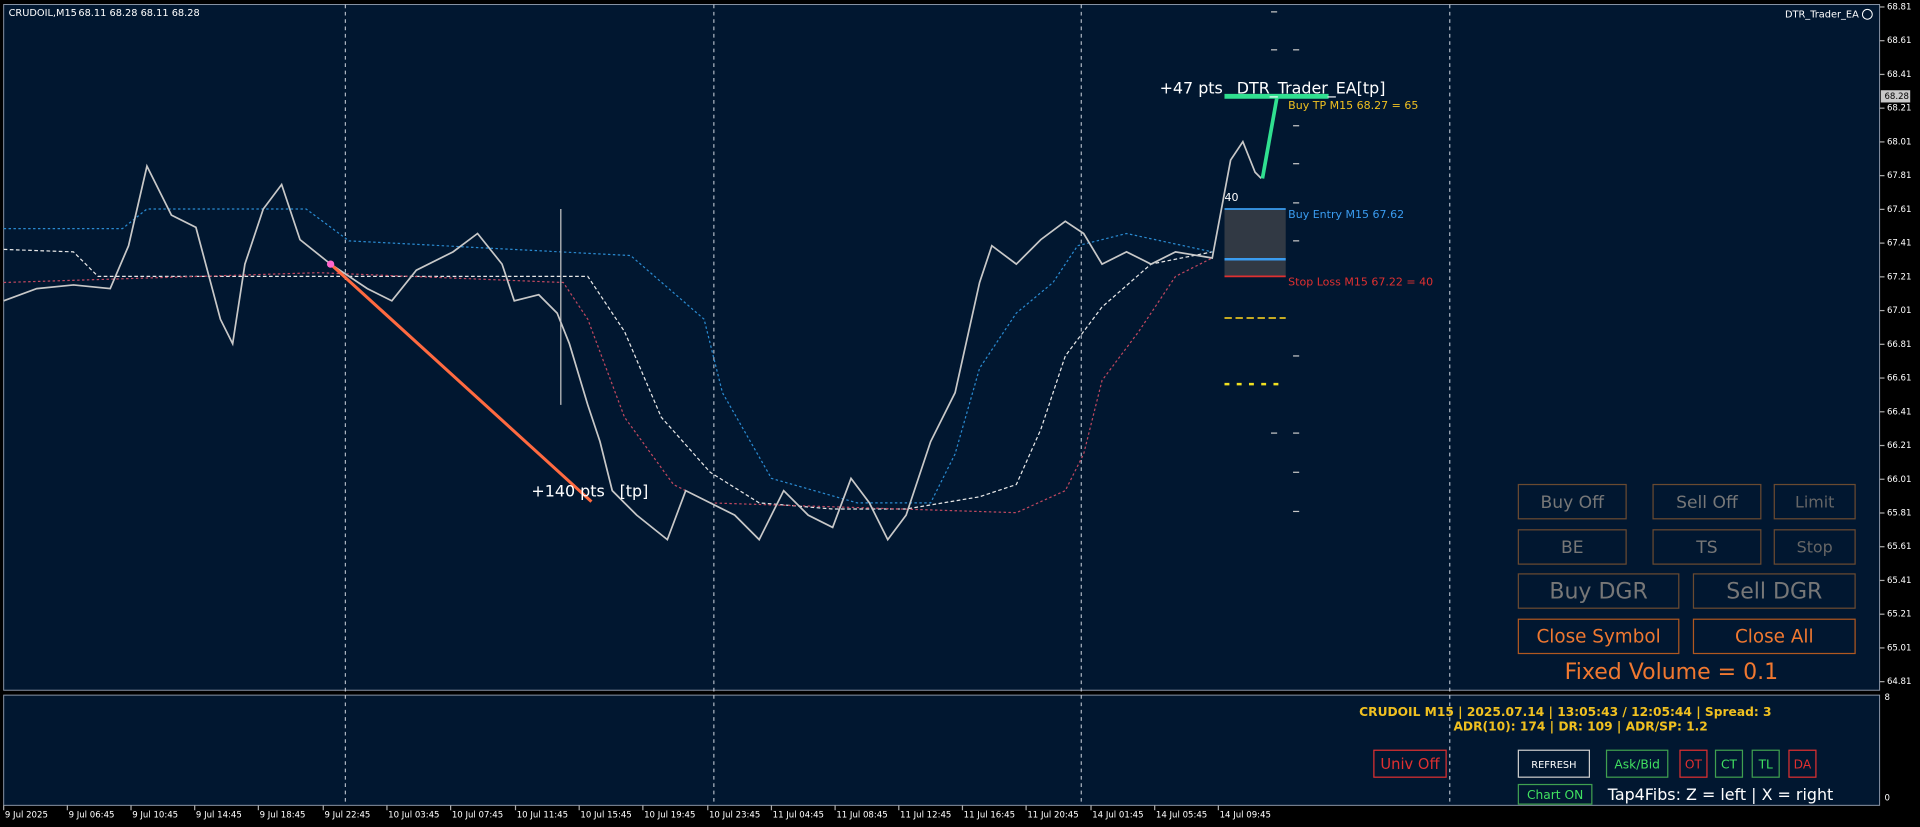 The width and height of the screenshot is (1920, 827). What do you see at coordinates (1117, 816) in the screenshot?
I see `time-label: 14 Jul 01:45` at bounding box center [1117, 816].